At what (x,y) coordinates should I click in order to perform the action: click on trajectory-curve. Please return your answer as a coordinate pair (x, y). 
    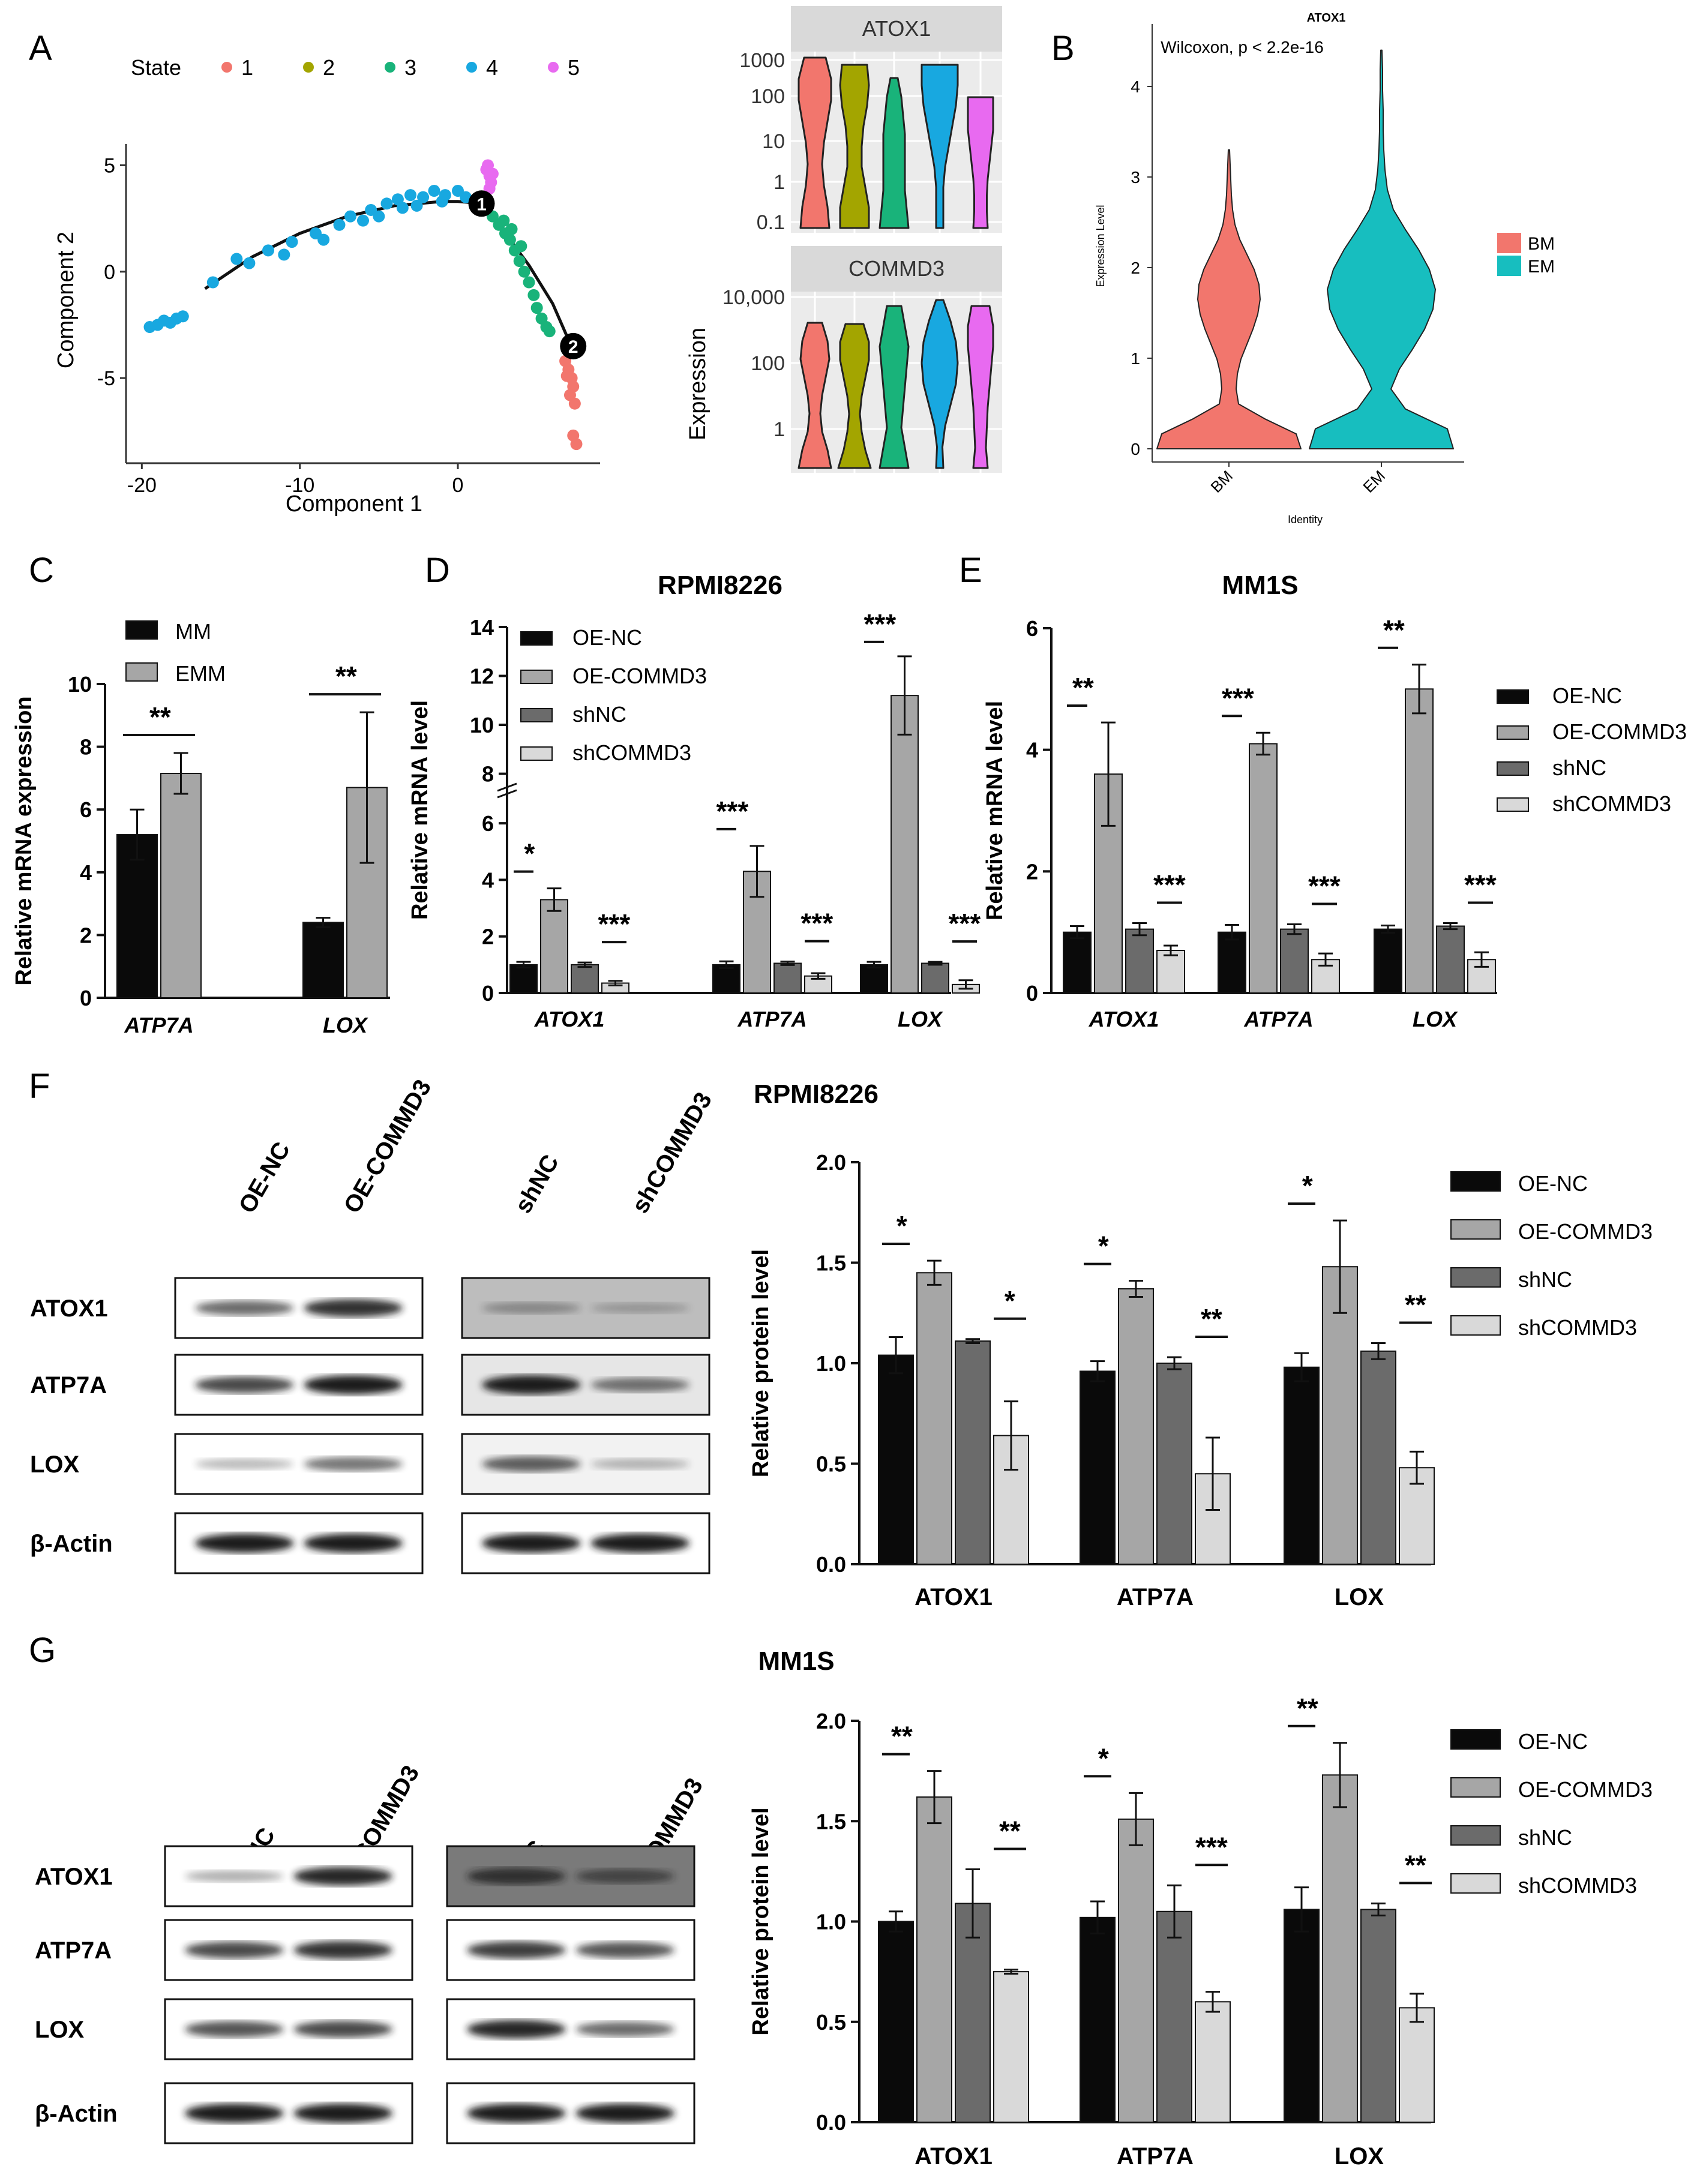
    Looking at the image, I should click on (390, 273).